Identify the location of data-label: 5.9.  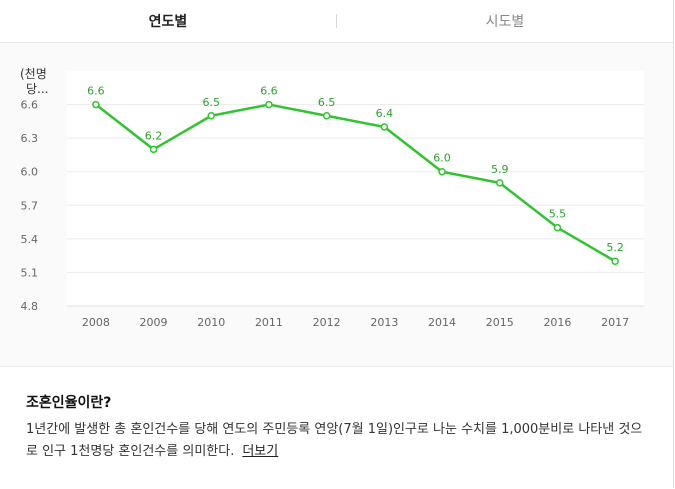
(500, 169).